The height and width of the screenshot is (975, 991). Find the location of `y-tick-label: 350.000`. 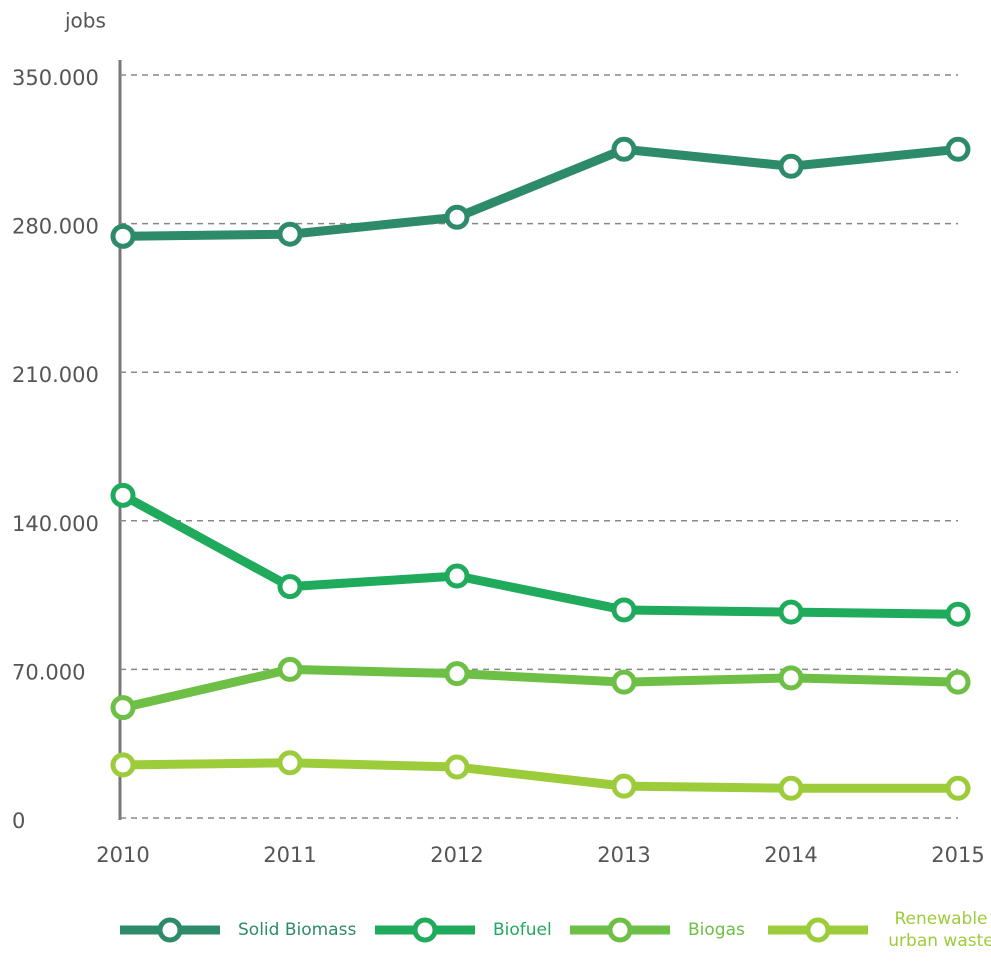

y-tick-label: 350.000 is located at coordinates (55, 78).